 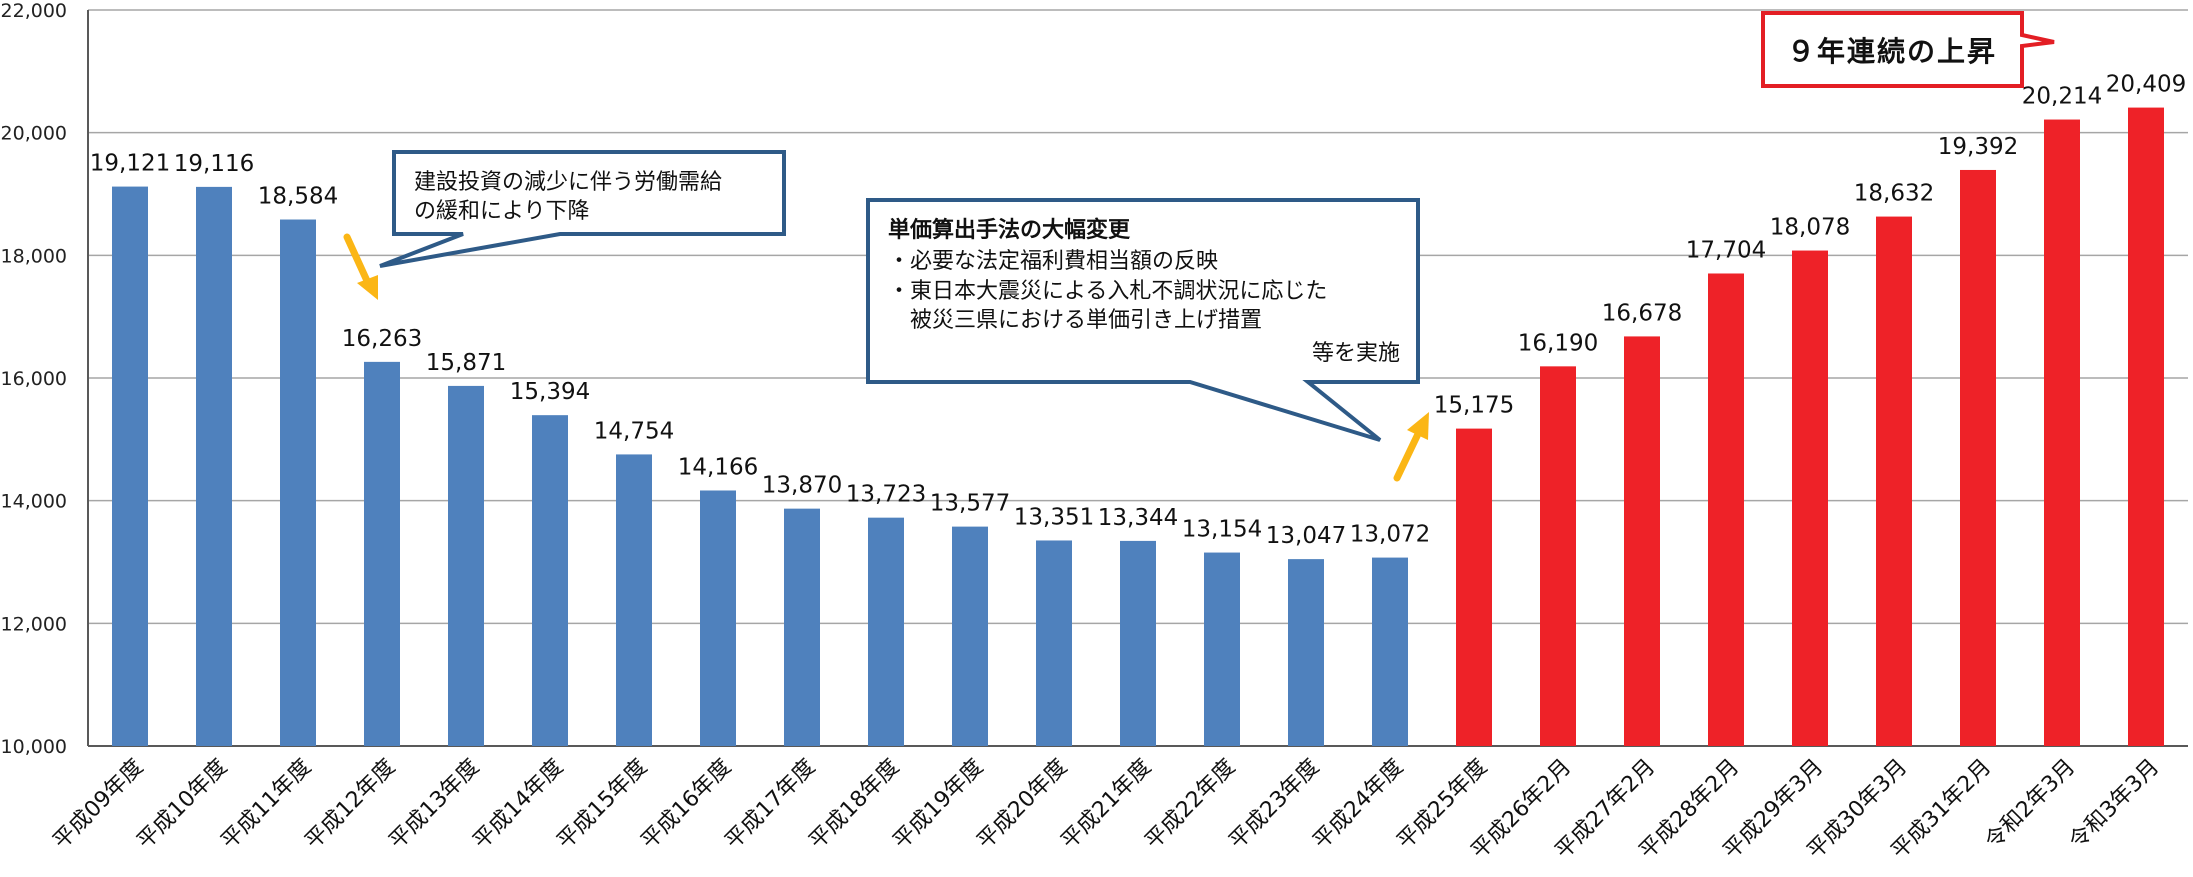 What do you see at coordinates (568, 182) in the screenshot?
I see `decline-callout-line-1: 建設投資の減少に伴う労働需給` at bounding box center [568, 182].